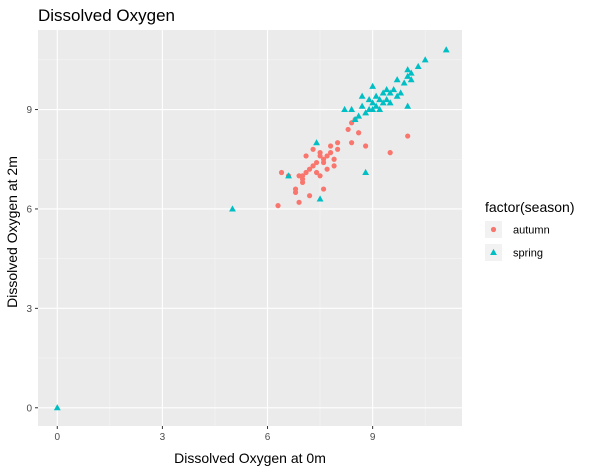 The height and width of the screenshot is (473, 594). Describe the element at coordinates (29, 209) in the screenshot. I see `y-tick-label: 6` at that location.